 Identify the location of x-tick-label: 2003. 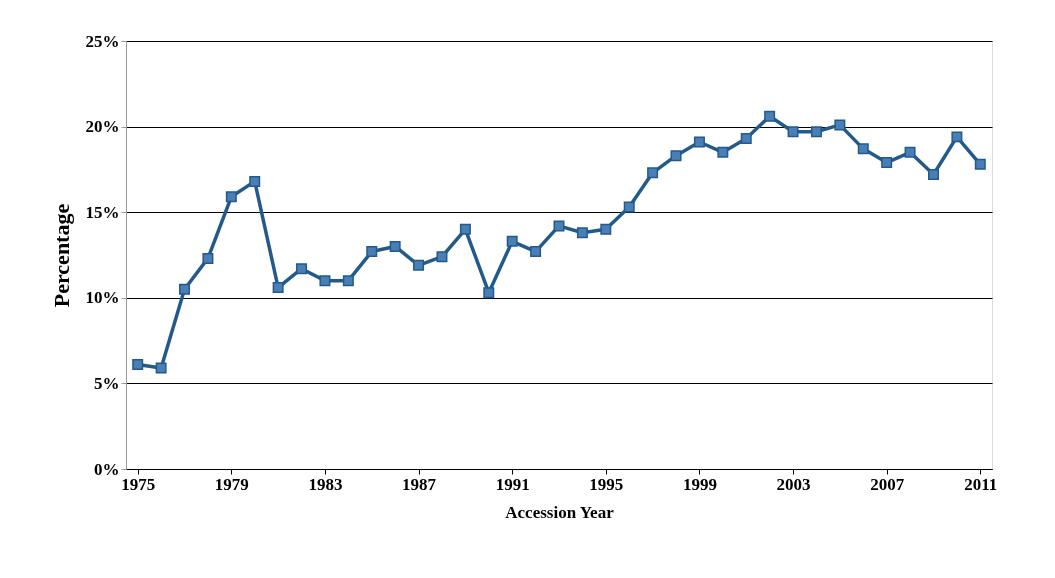
(793, 484).